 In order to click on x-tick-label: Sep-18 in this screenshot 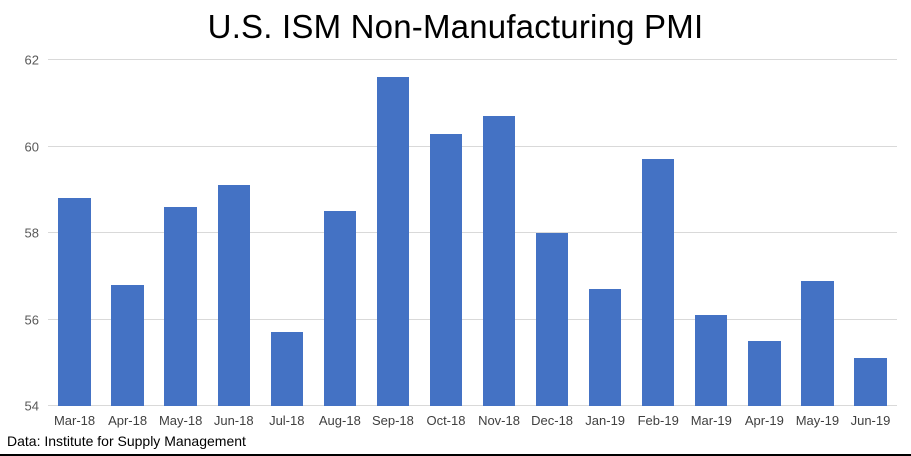, I will do `click(392, 420)`.